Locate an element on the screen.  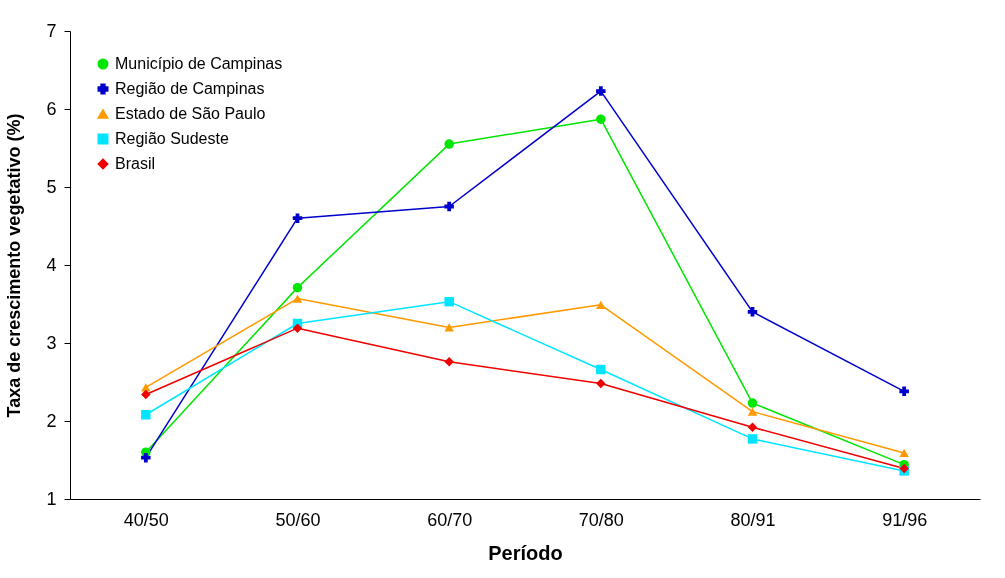
x-tick-label: 91/96 is located at coordinates (905, 519).